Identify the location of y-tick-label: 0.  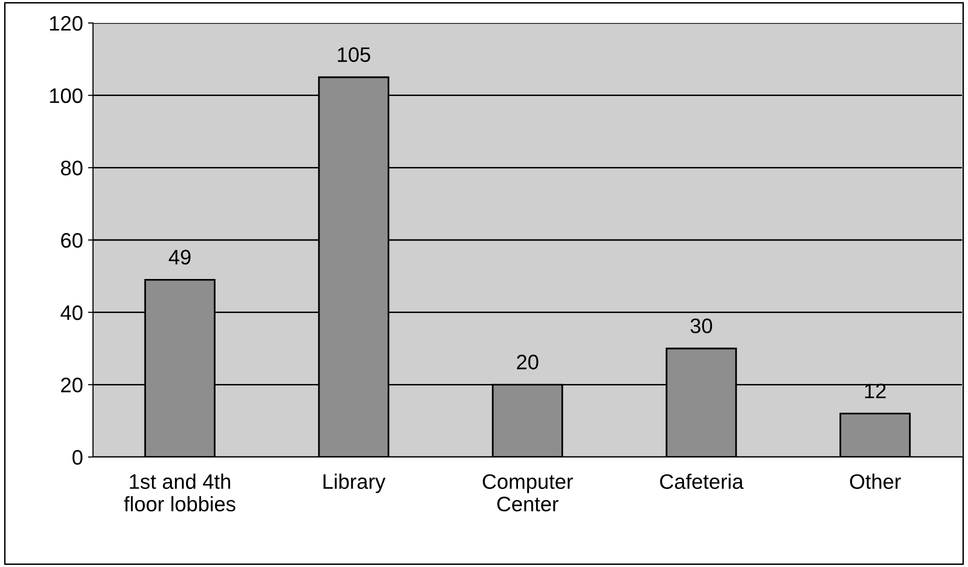
(77, 457).